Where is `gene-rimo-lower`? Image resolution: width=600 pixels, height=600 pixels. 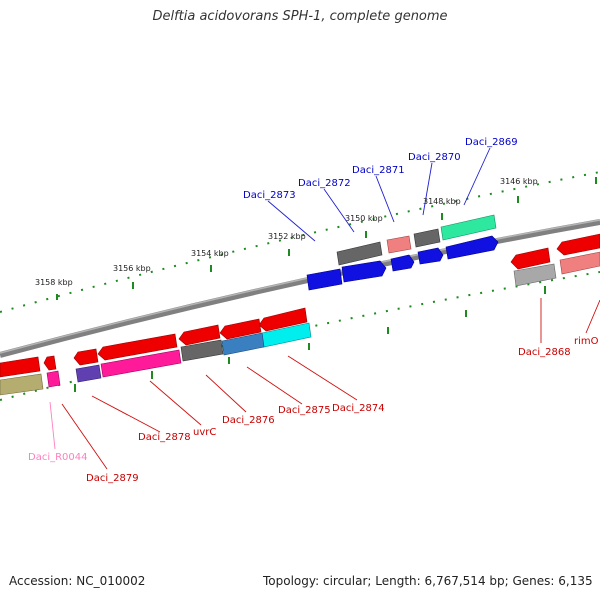 gene-rimo-lower is located at coordinates (579, 263).